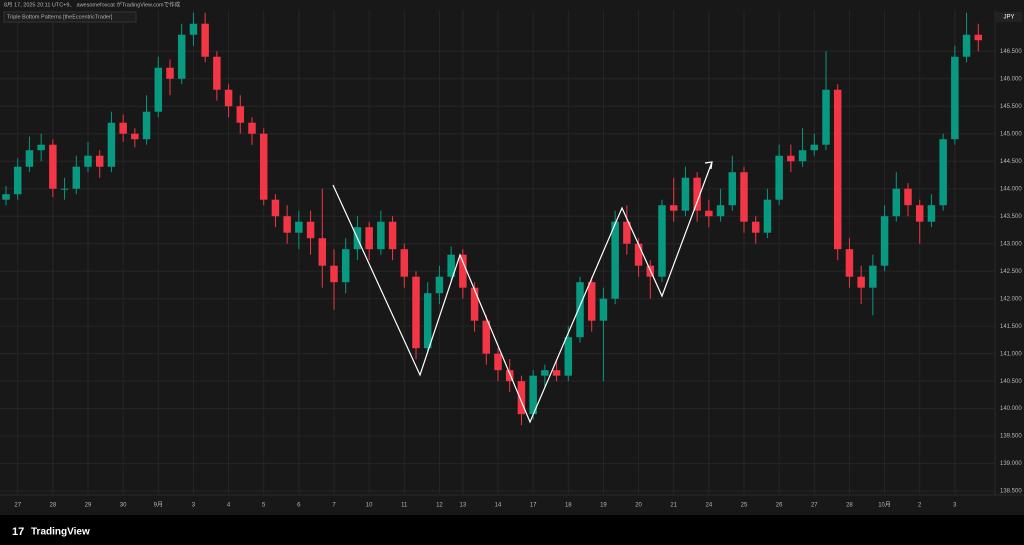 The width and height of the screenshot is (1024, 545). Describe the element at coordinates (1011, 382) in the screenshot. I see `y-tick-label: 140.500` at that location.